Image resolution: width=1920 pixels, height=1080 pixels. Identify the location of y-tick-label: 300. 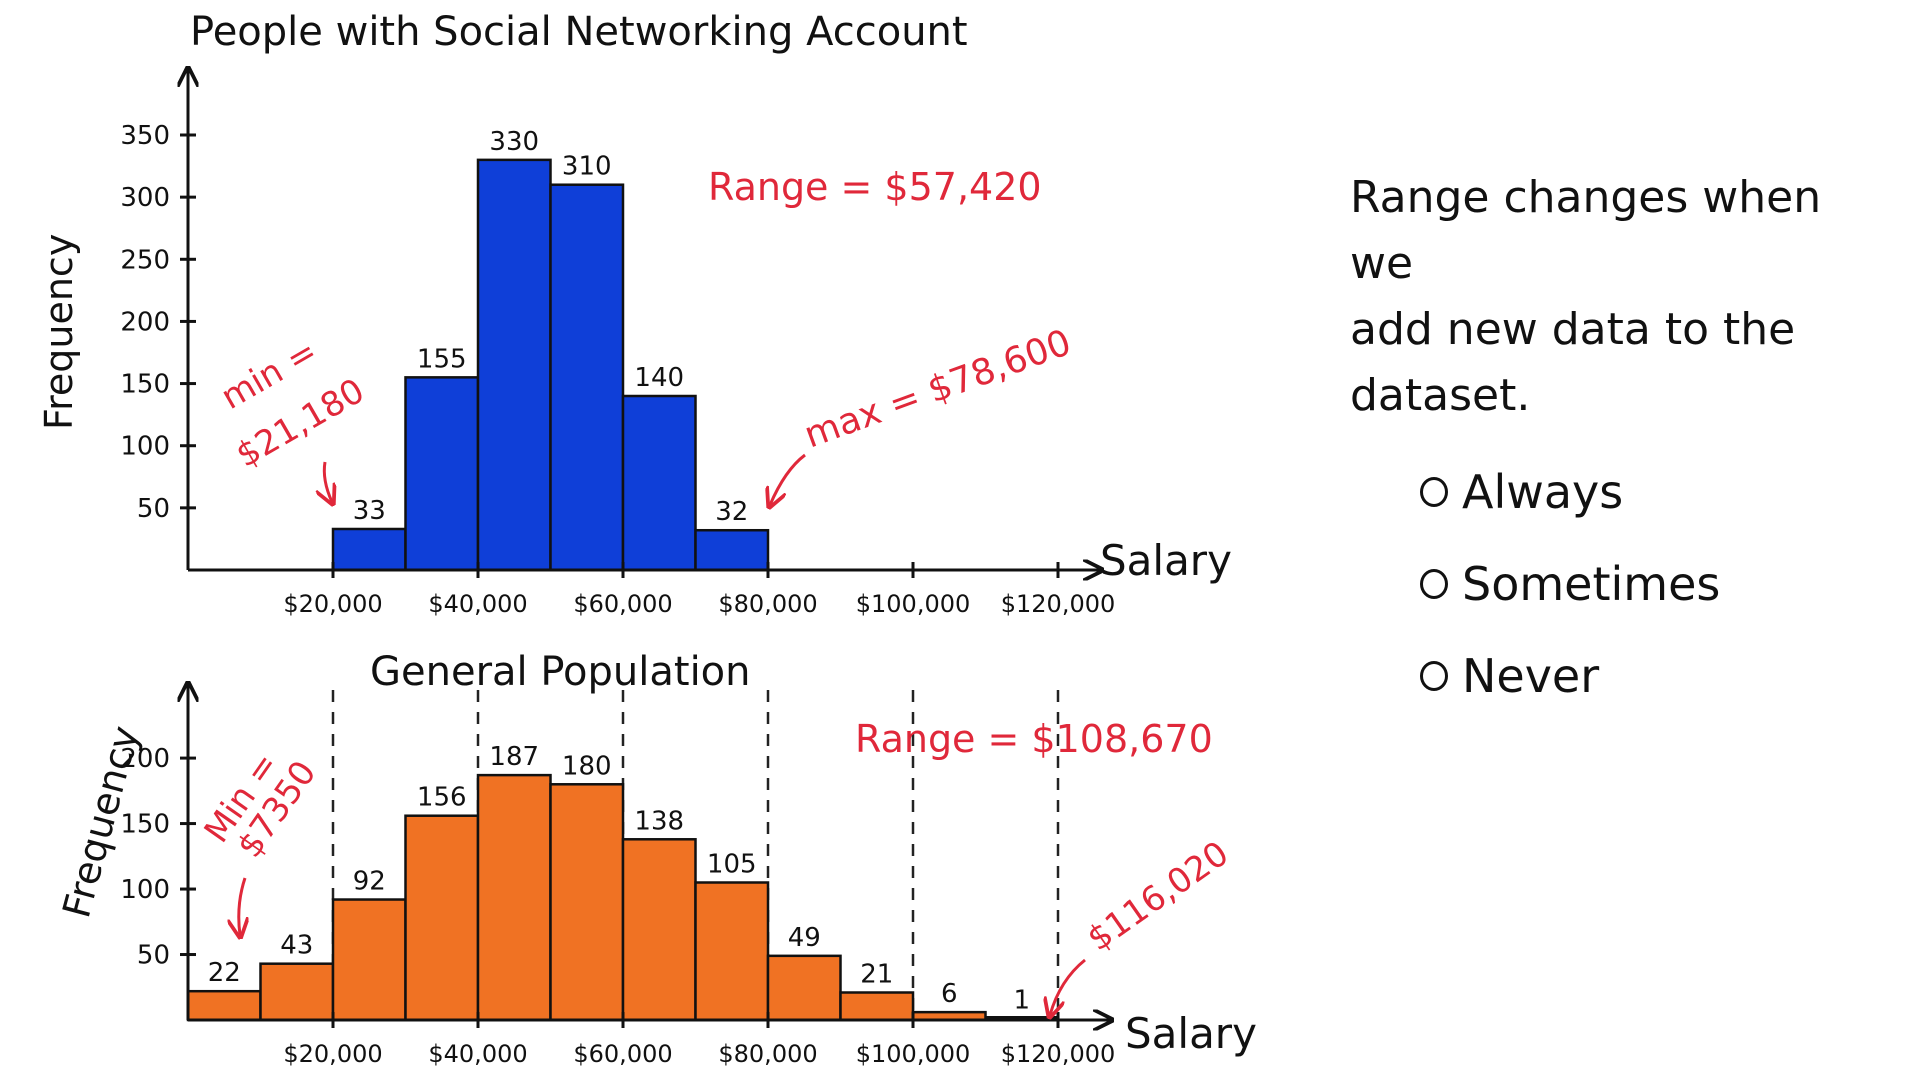
(145, 198).